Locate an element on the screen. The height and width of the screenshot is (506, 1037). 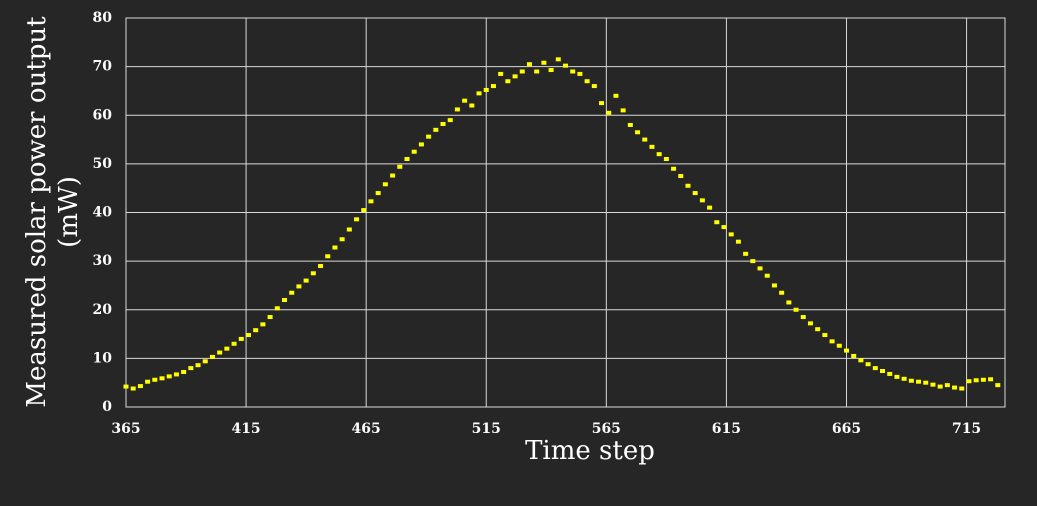
x-tick-label: 465 is located at coordinates (366, 429).